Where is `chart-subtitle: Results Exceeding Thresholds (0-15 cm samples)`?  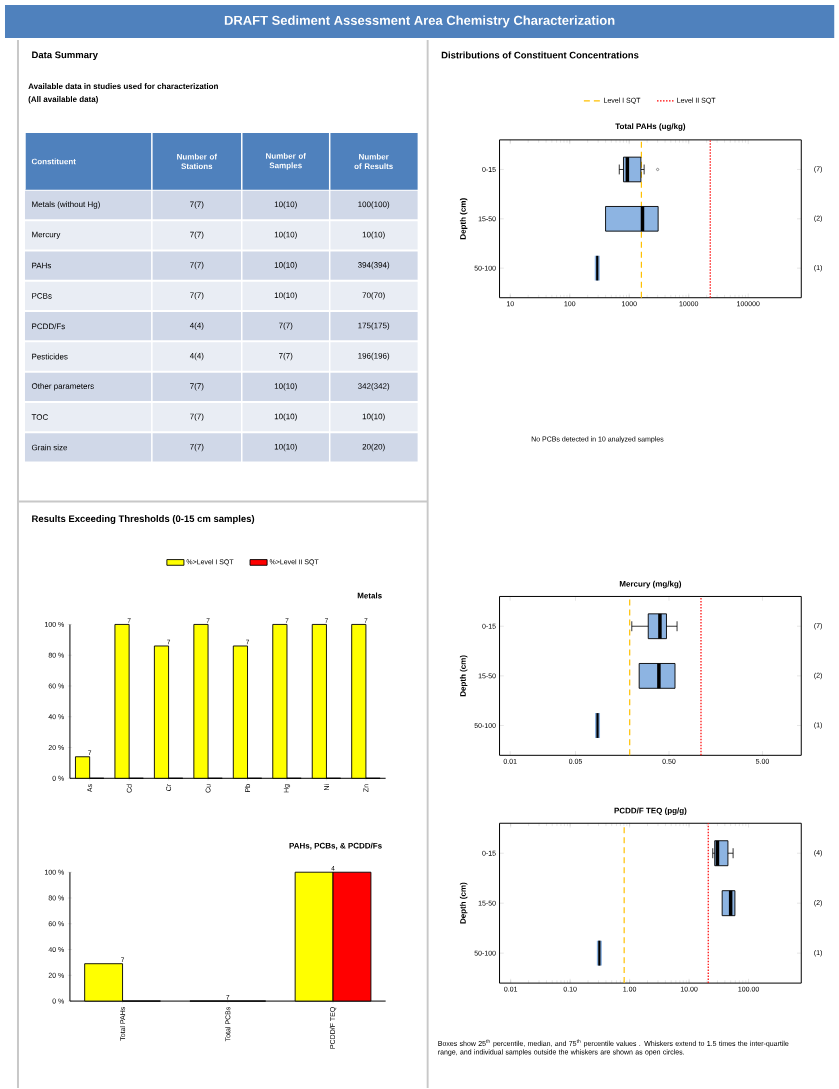 chart-subtitle: Results Exceeding Thresholds (0-15 cm samples) is located at coordinates (143, 519).